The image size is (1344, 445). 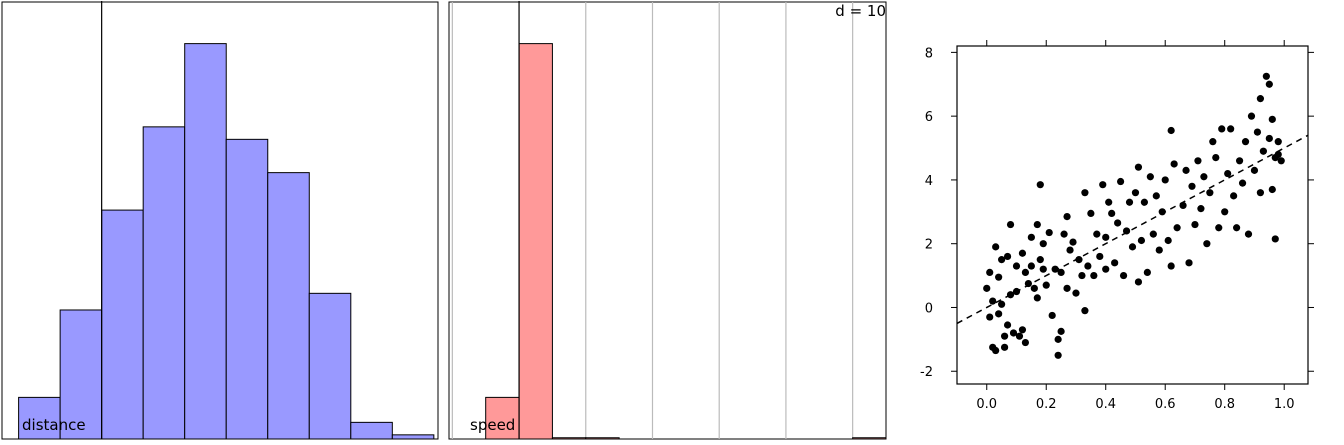 What do you see at coordinates (1284, 404) in the screenshot?
I see `x-tick-label: 1.0` at bounding box center [1284, 404].